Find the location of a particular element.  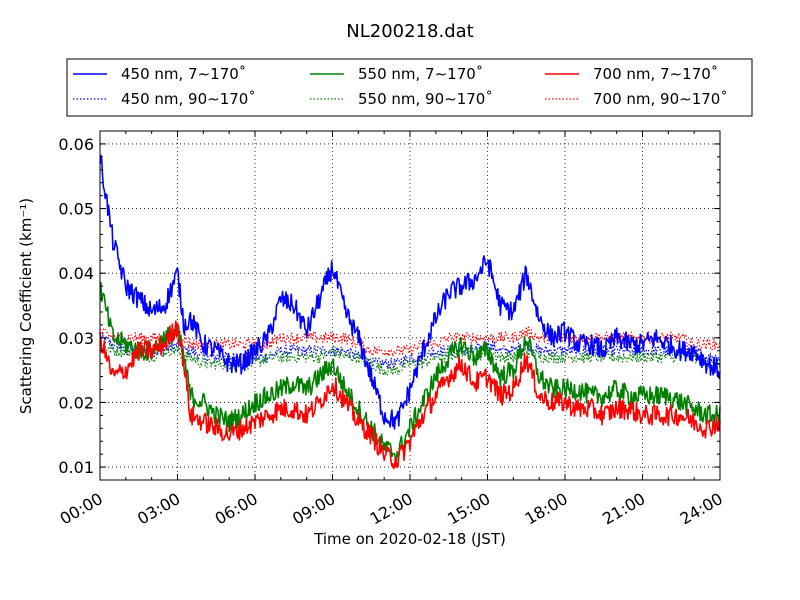

y-tick-label: 0.06 is located at coordinates (76, 144).